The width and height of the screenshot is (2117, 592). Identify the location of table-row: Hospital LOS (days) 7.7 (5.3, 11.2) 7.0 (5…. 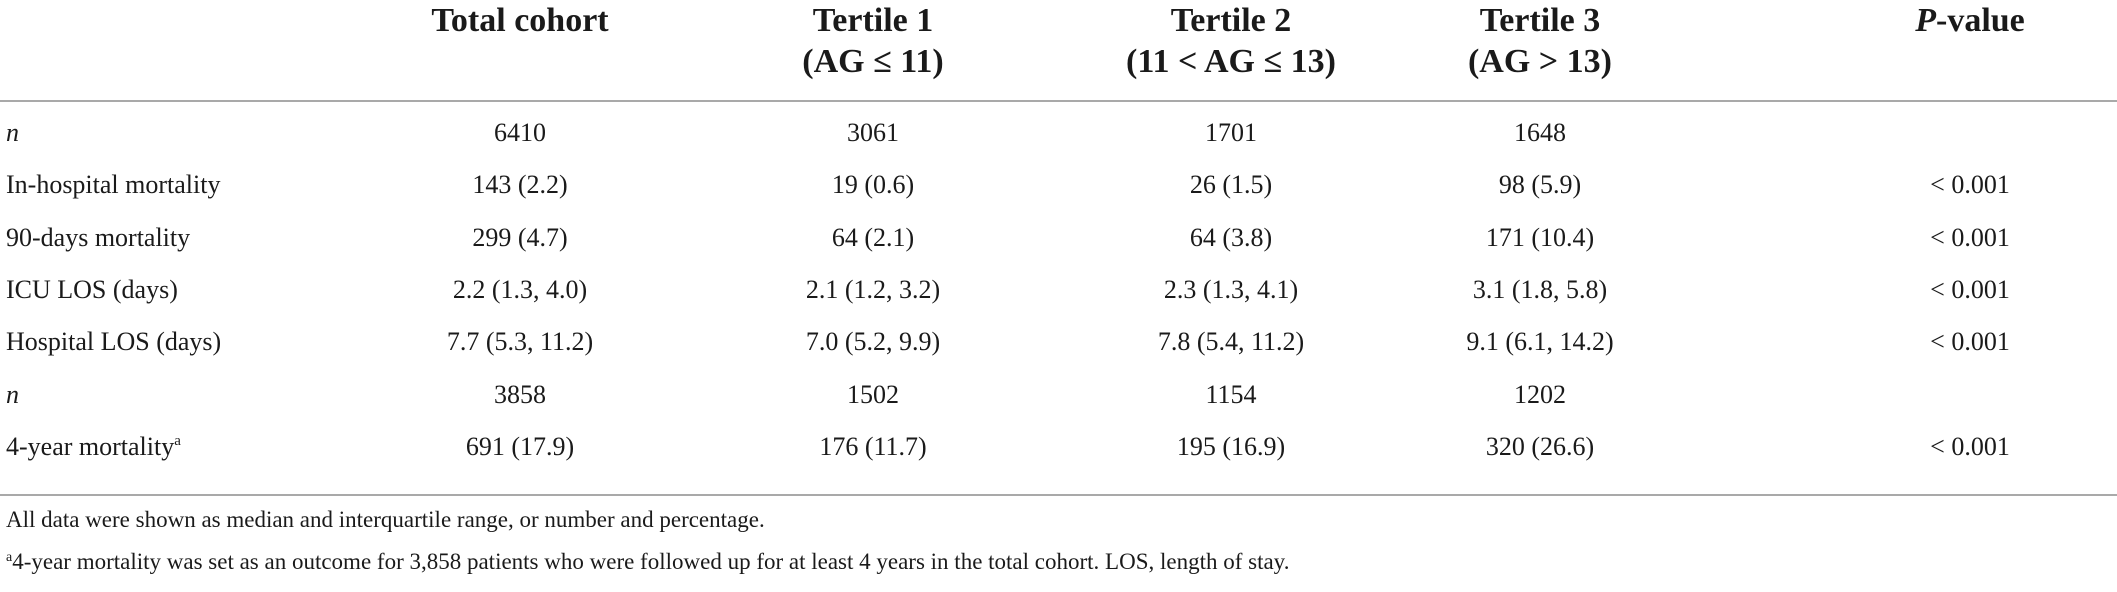
(1058, 341).